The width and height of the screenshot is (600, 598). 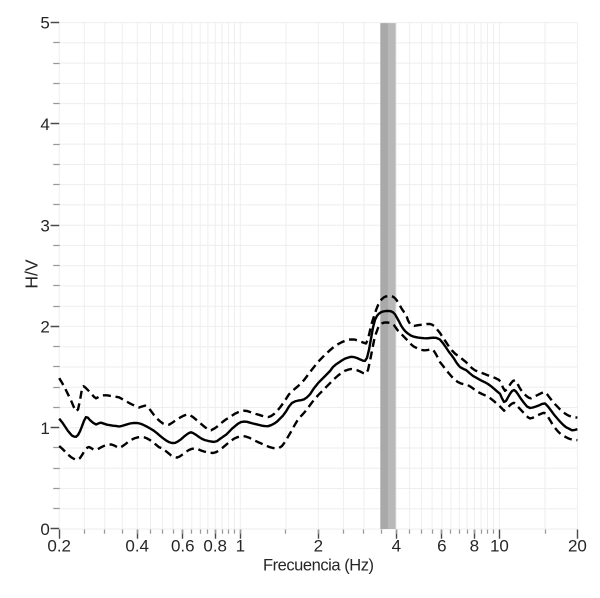 I want to click on svg-text: 20, so click(x=577, y=546).